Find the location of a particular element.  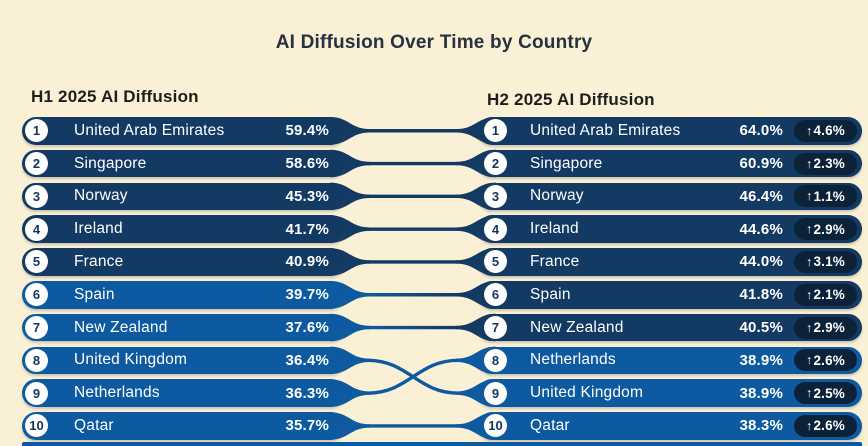

rank-number-circle: 8 is located at coordinates (495, 360).